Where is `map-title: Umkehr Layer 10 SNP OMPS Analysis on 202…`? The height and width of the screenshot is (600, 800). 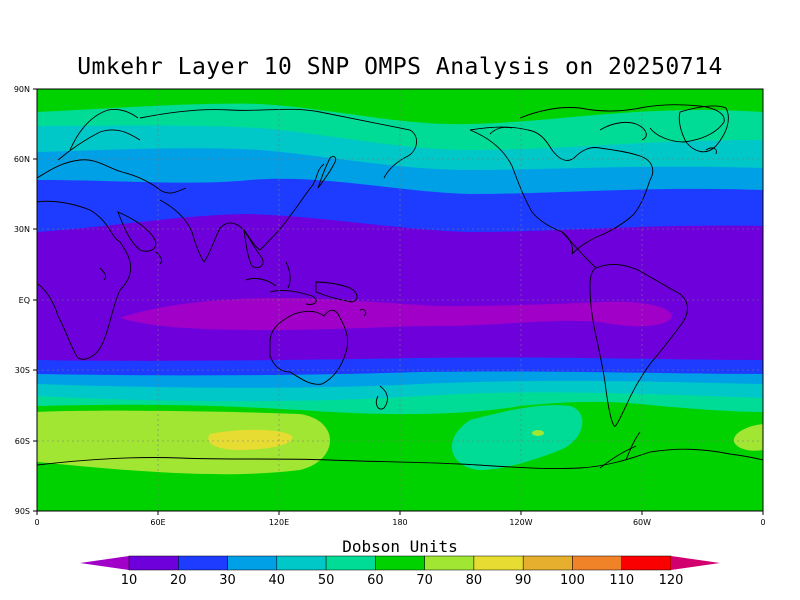 map-title: Umkehr Layer 10 SNP OMPS Analysis on 202… is located at coordinates (400, 67).